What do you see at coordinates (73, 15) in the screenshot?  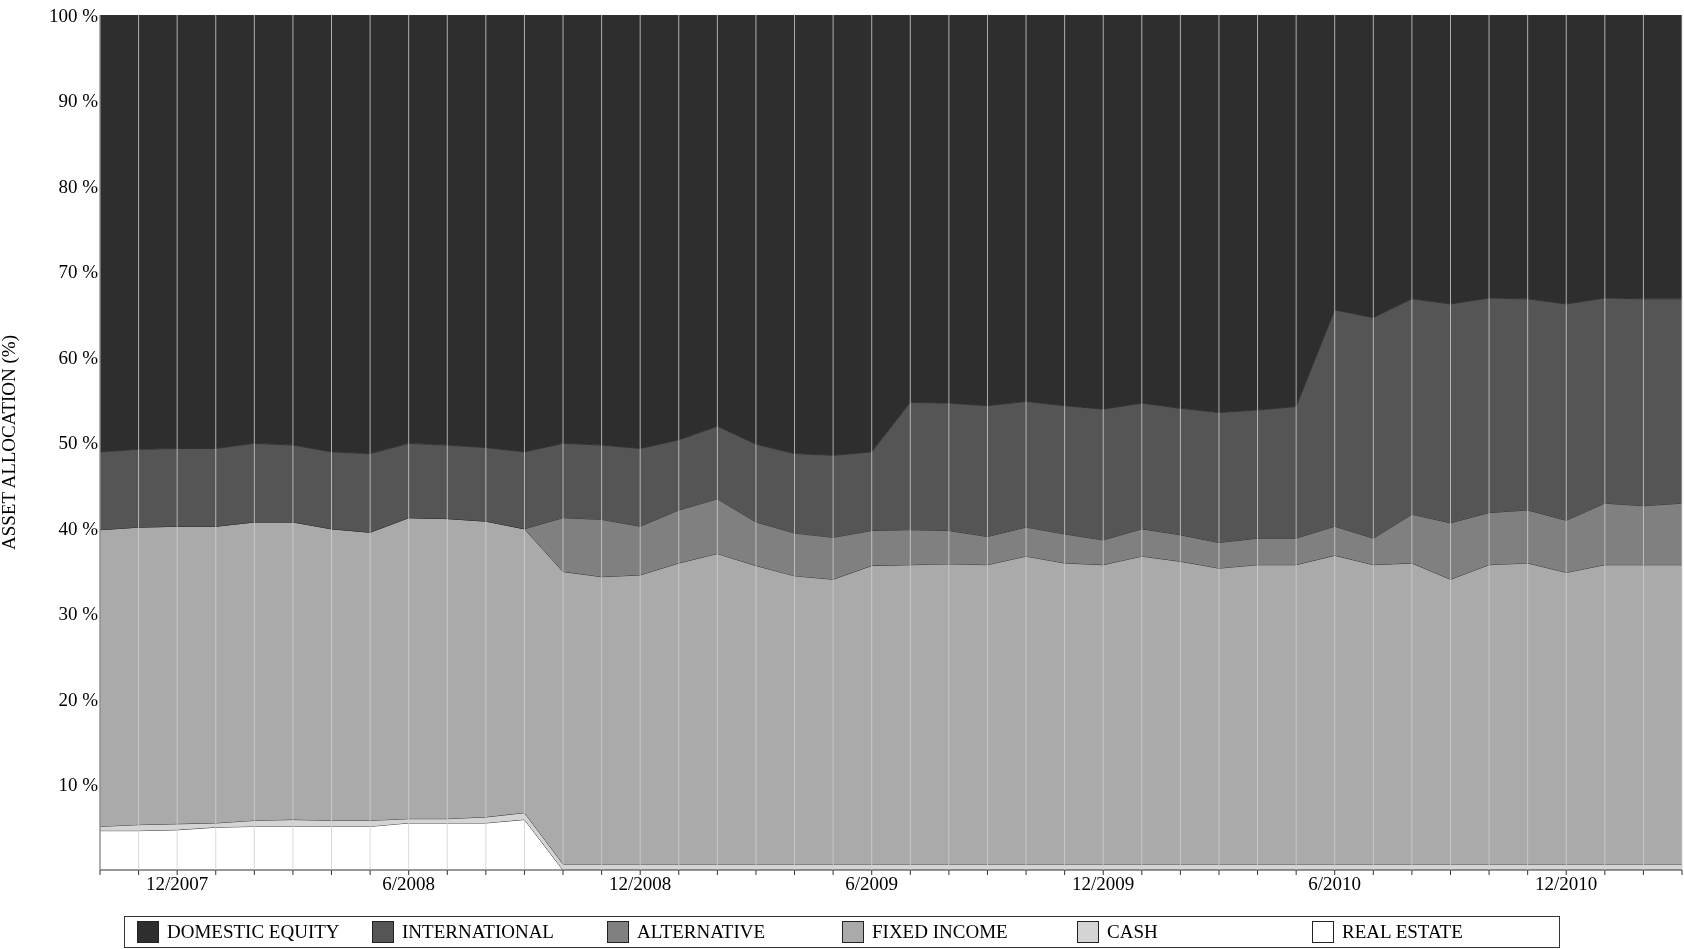 I see `y-tick-label: 100 %` at bounding box center [73, 15].